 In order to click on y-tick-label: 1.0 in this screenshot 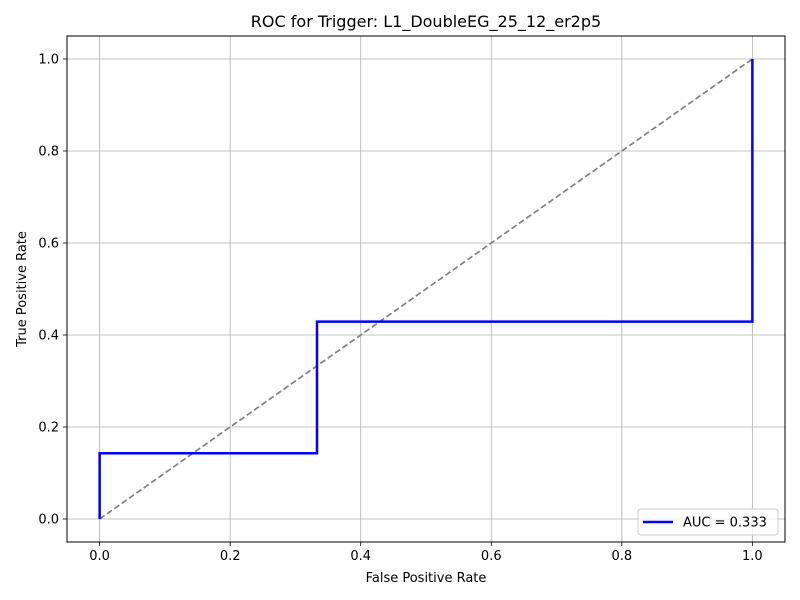, I will do `click(48, 60)`.